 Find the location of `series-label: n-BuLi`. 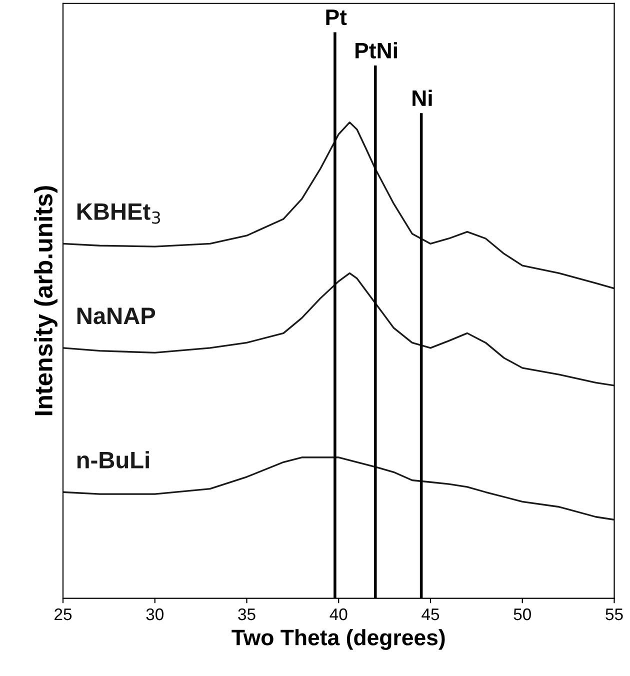

series-label: n-BuLi is located at coordinates (113, 459).